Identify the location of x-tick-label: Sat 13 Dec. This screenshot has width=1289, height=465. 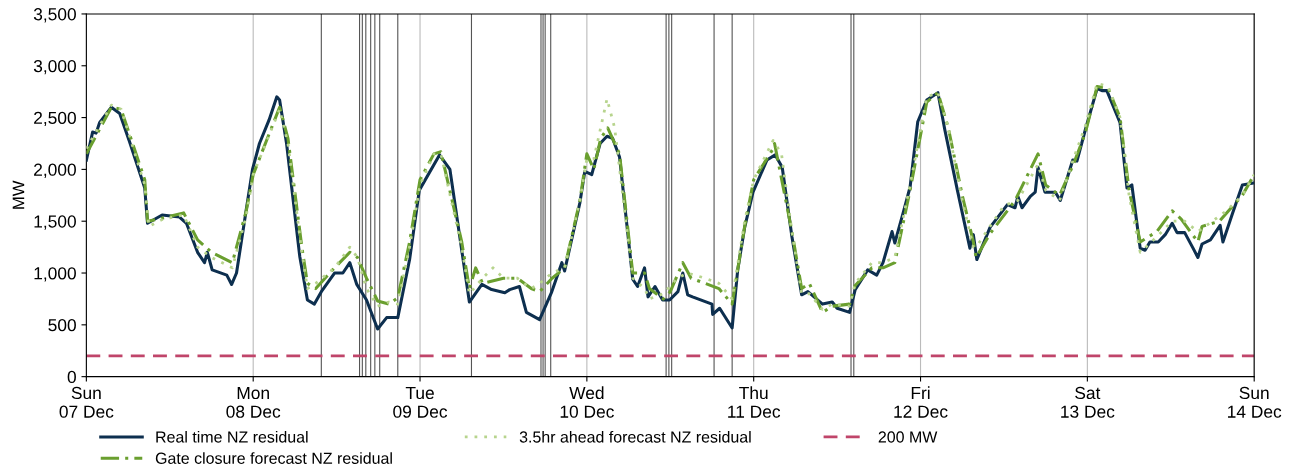
(1088, 402).